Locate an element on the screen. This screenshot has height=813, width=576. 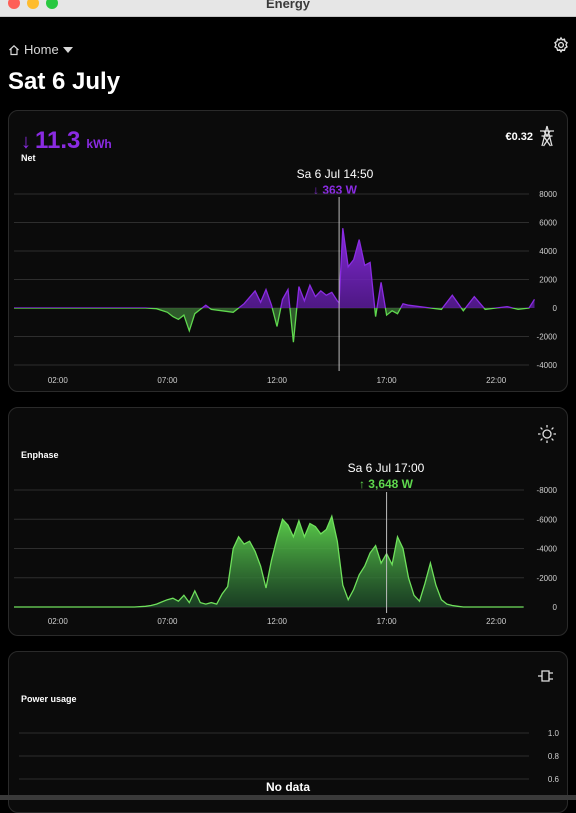
net-label: Net is located at coordinates (28, 158).